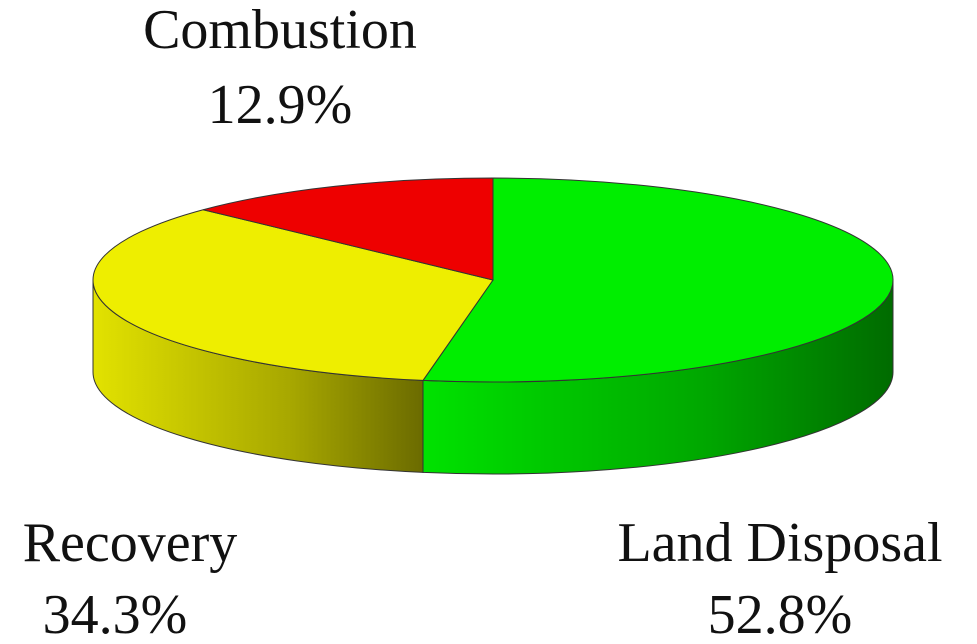  I want to click on slice-label: Combustion, so click(280, 30).